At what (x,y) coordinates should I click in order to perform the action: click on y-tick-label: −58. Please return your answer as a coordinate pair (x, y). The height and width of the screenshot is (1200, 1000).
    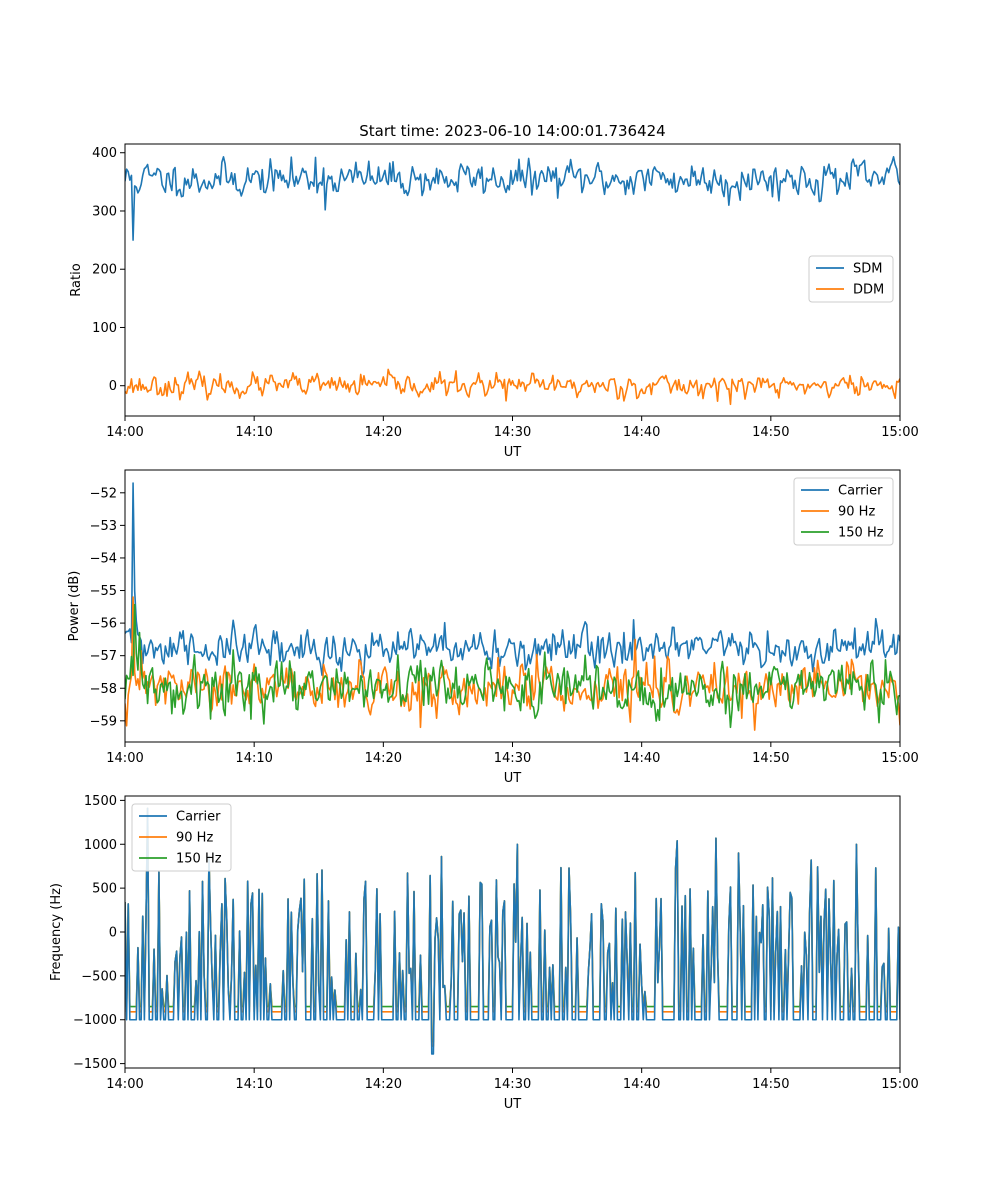
    Looking at the image, I should click on (103, 689).